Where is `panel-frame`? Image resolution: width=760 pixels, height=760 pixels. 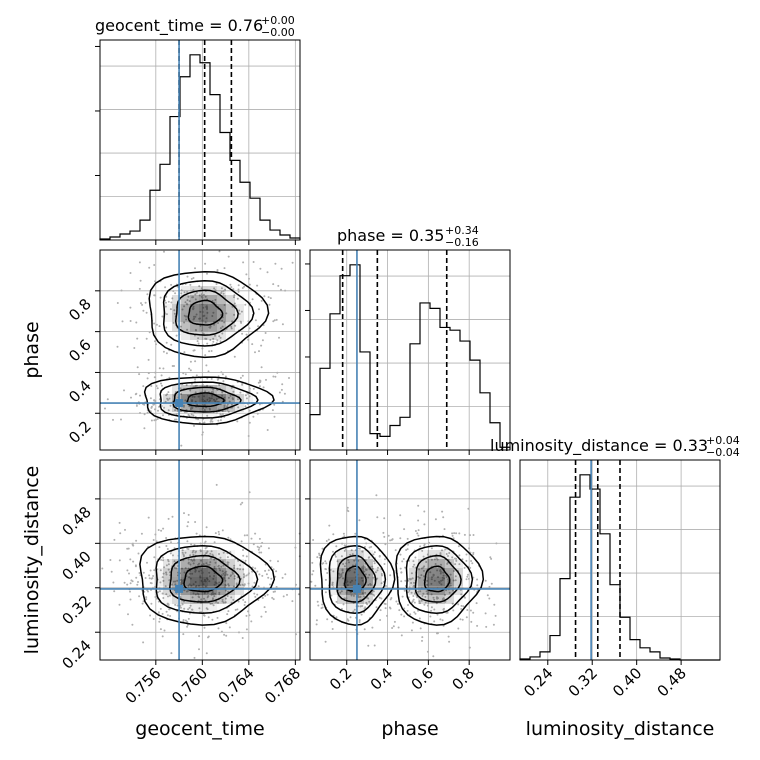
panel-frame is located at coordinates (200, 350).